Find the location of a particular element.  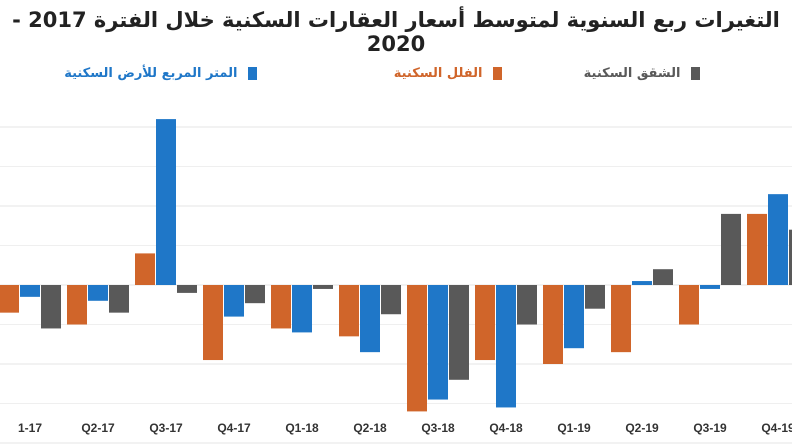

x-tick-label: Q4-18 is located at coordinates (506, 428).